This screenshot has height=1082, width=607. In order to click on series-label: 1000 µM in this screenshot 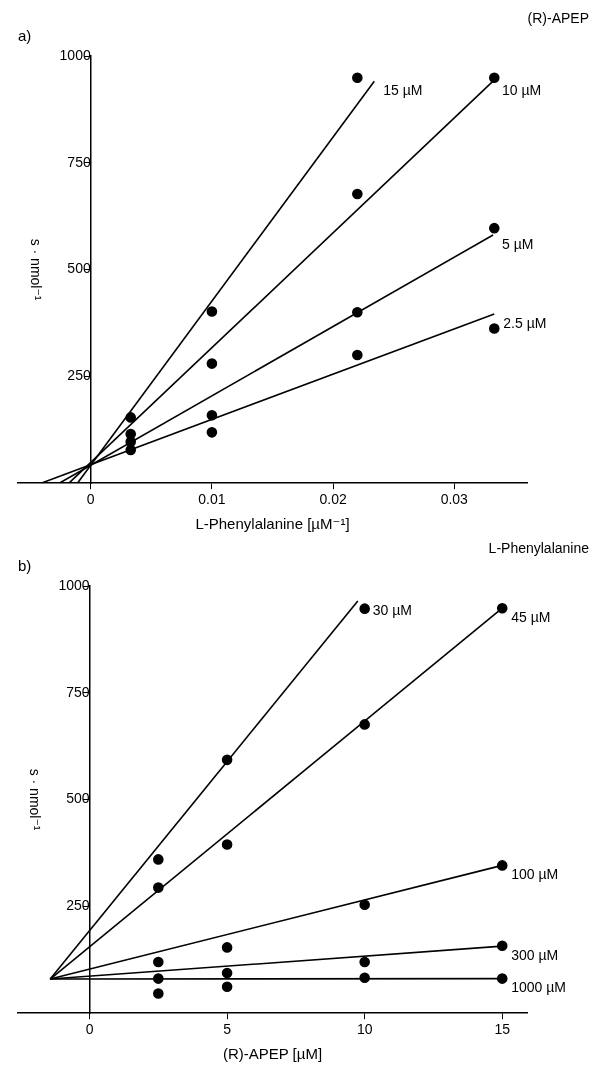, I will do `click(538, 987)`.